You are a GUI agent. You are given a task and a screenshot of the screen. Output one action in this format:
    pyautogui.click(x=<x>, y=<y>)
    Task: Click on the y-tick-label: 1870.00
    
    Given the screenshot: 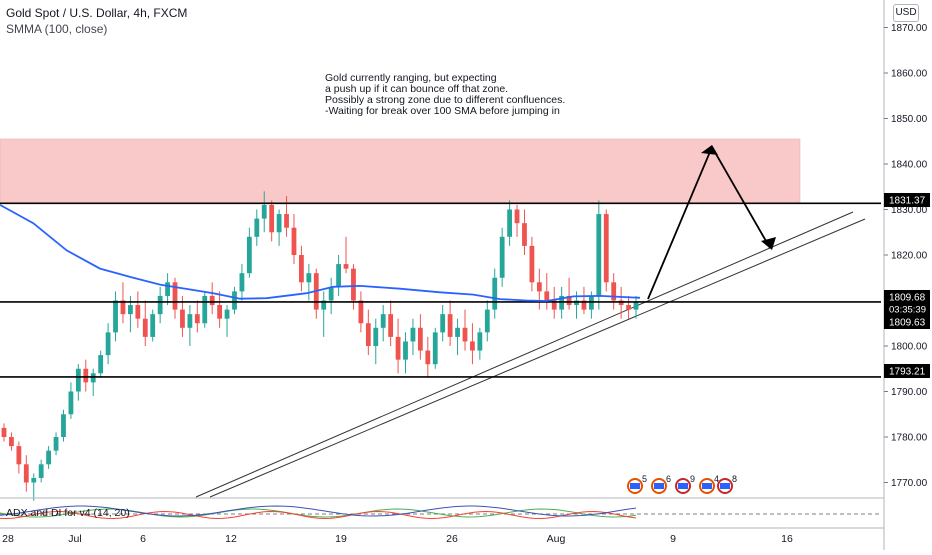 What is the action you would take?
    pyautogui.click(x=909, y=28)
    